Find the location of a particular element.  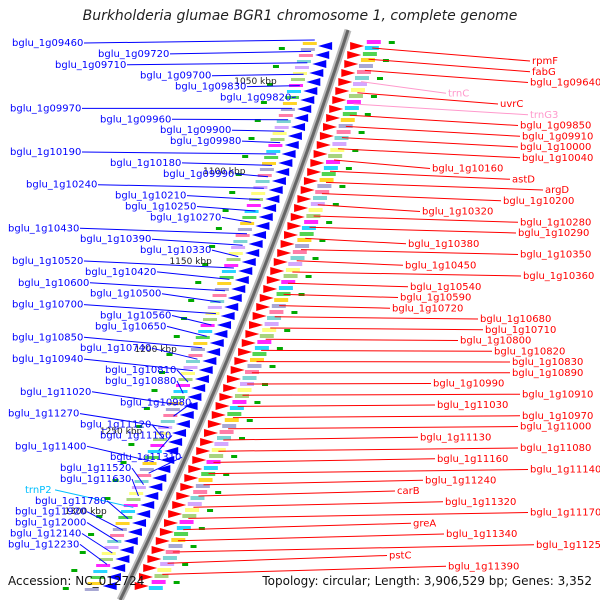

left-gene-label: bglu_1g12230 is located at coordinates (43, 544).